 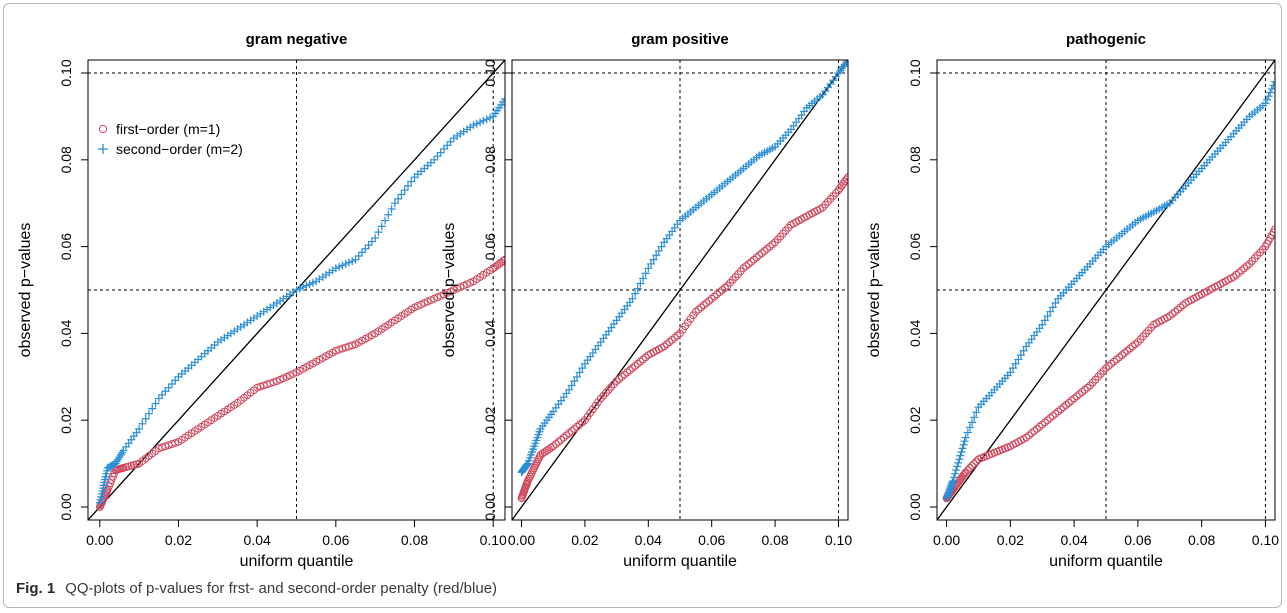 I want to click on x-tick-label: 0.10, so click(x=1265, y=540).